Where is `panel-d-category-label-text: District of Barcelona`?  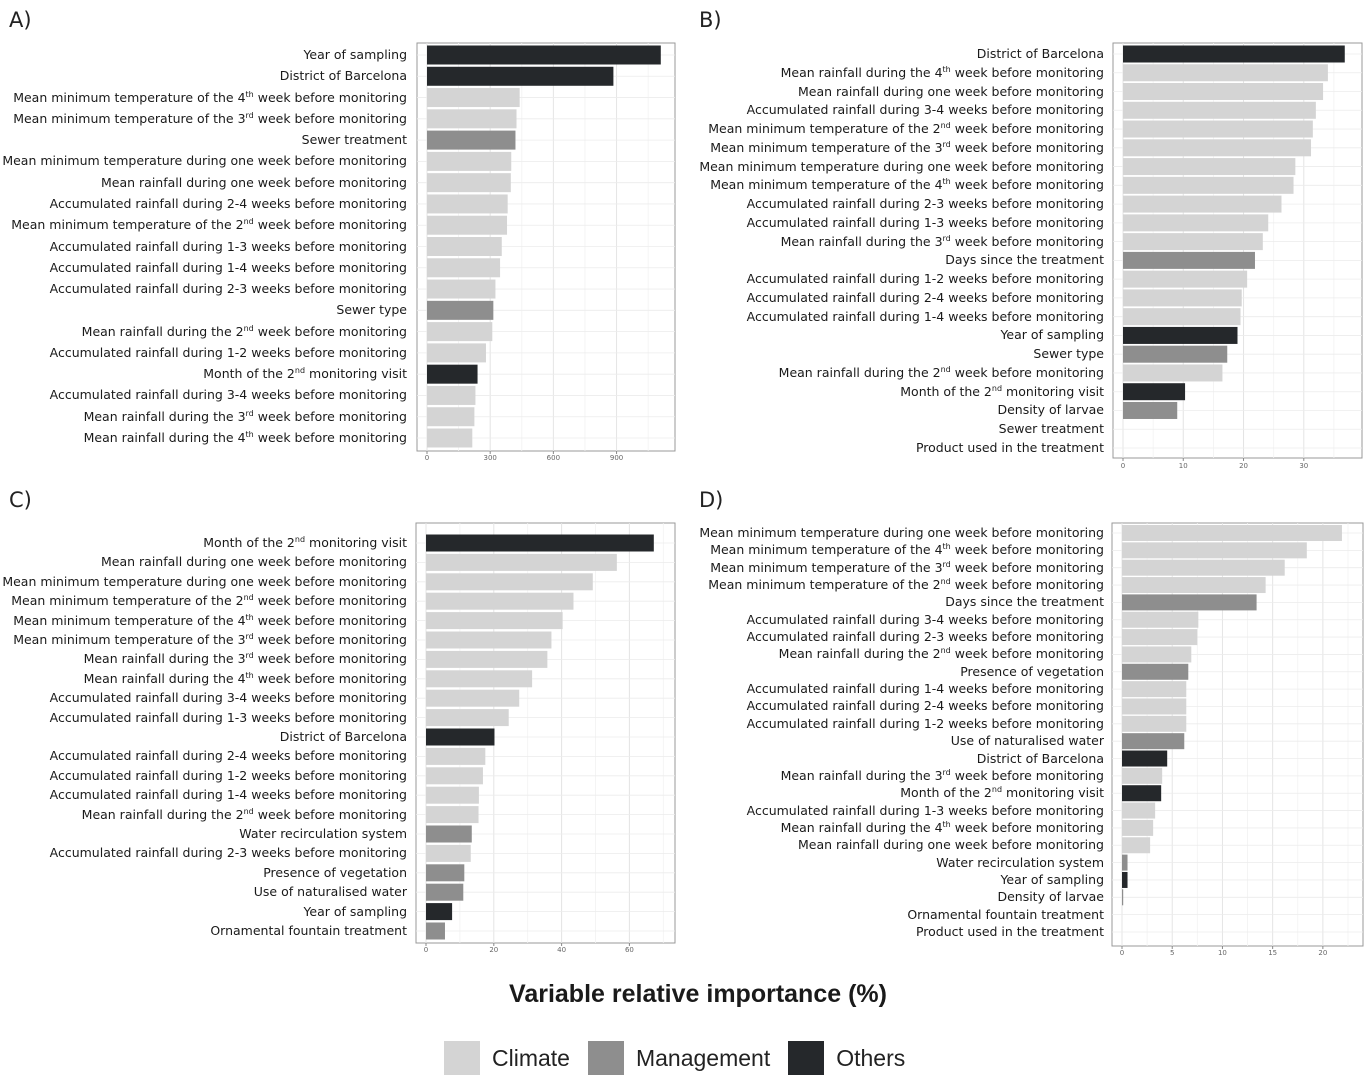
panel-d-category-label-text: District of Barcelona is located at coordinates (1040, 758).